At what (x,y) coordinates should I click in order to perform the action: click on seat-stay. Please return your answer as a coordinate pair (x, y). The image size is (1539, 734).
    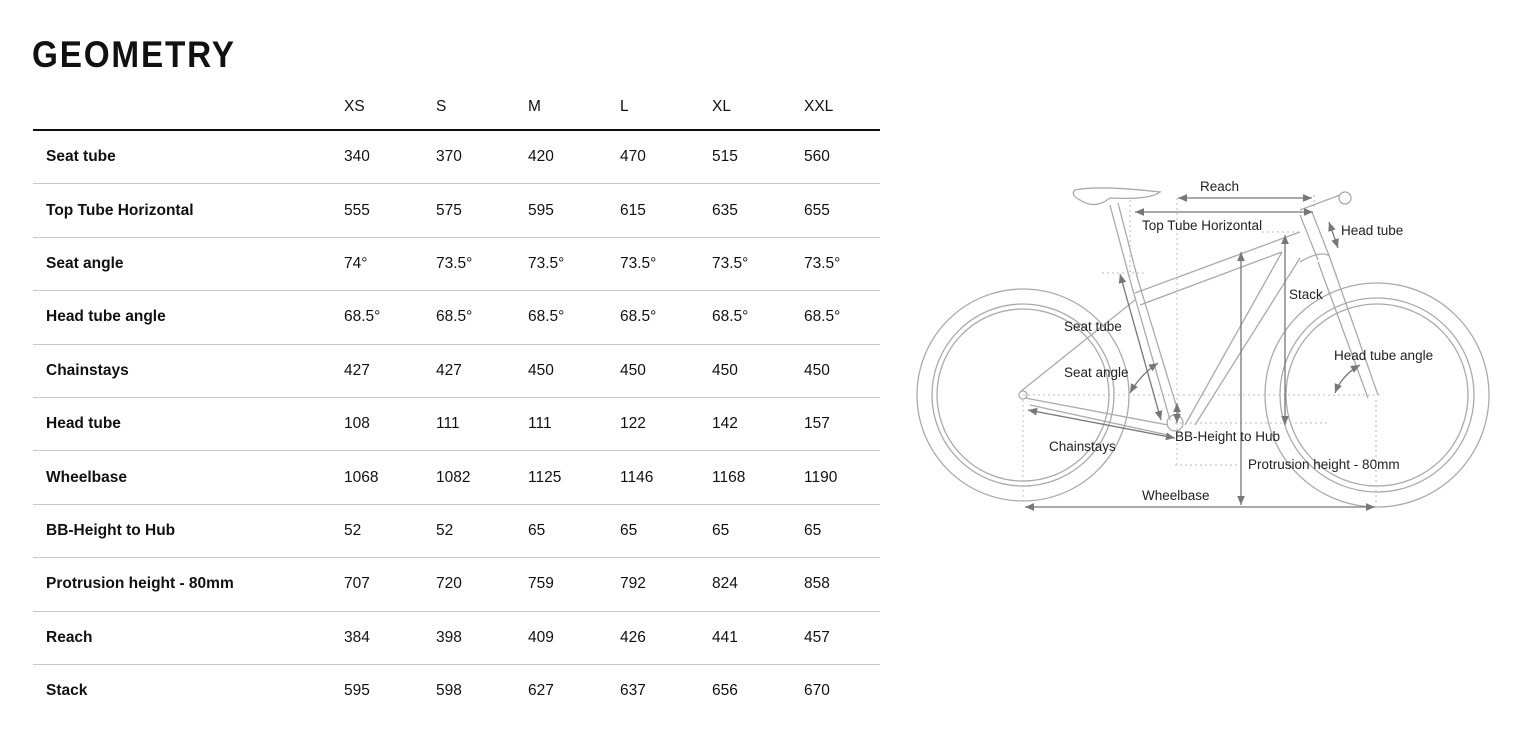
    Looking at the image, I should click on (1077, 346).